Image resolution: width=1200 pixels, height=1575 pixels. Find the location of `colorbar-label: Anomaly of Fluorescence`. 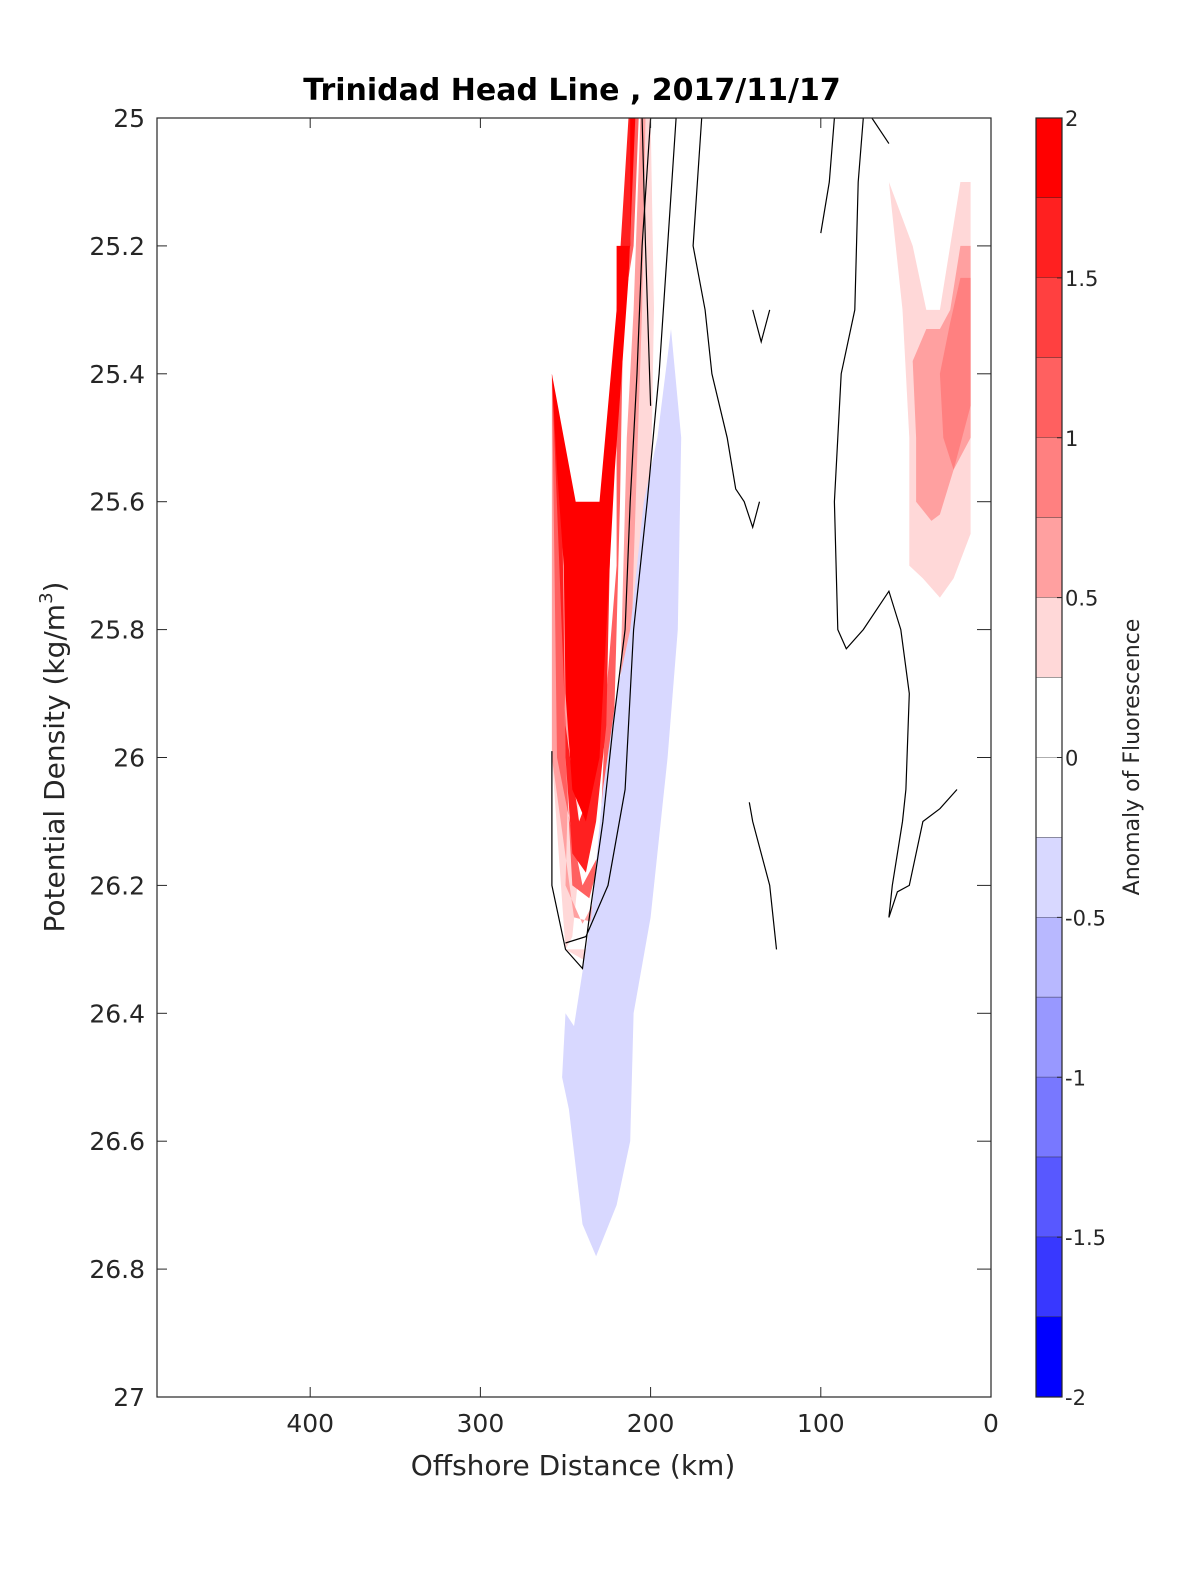

colorbar-label: Anomaly of Fluorescence is located at coordinates (1132, 757).